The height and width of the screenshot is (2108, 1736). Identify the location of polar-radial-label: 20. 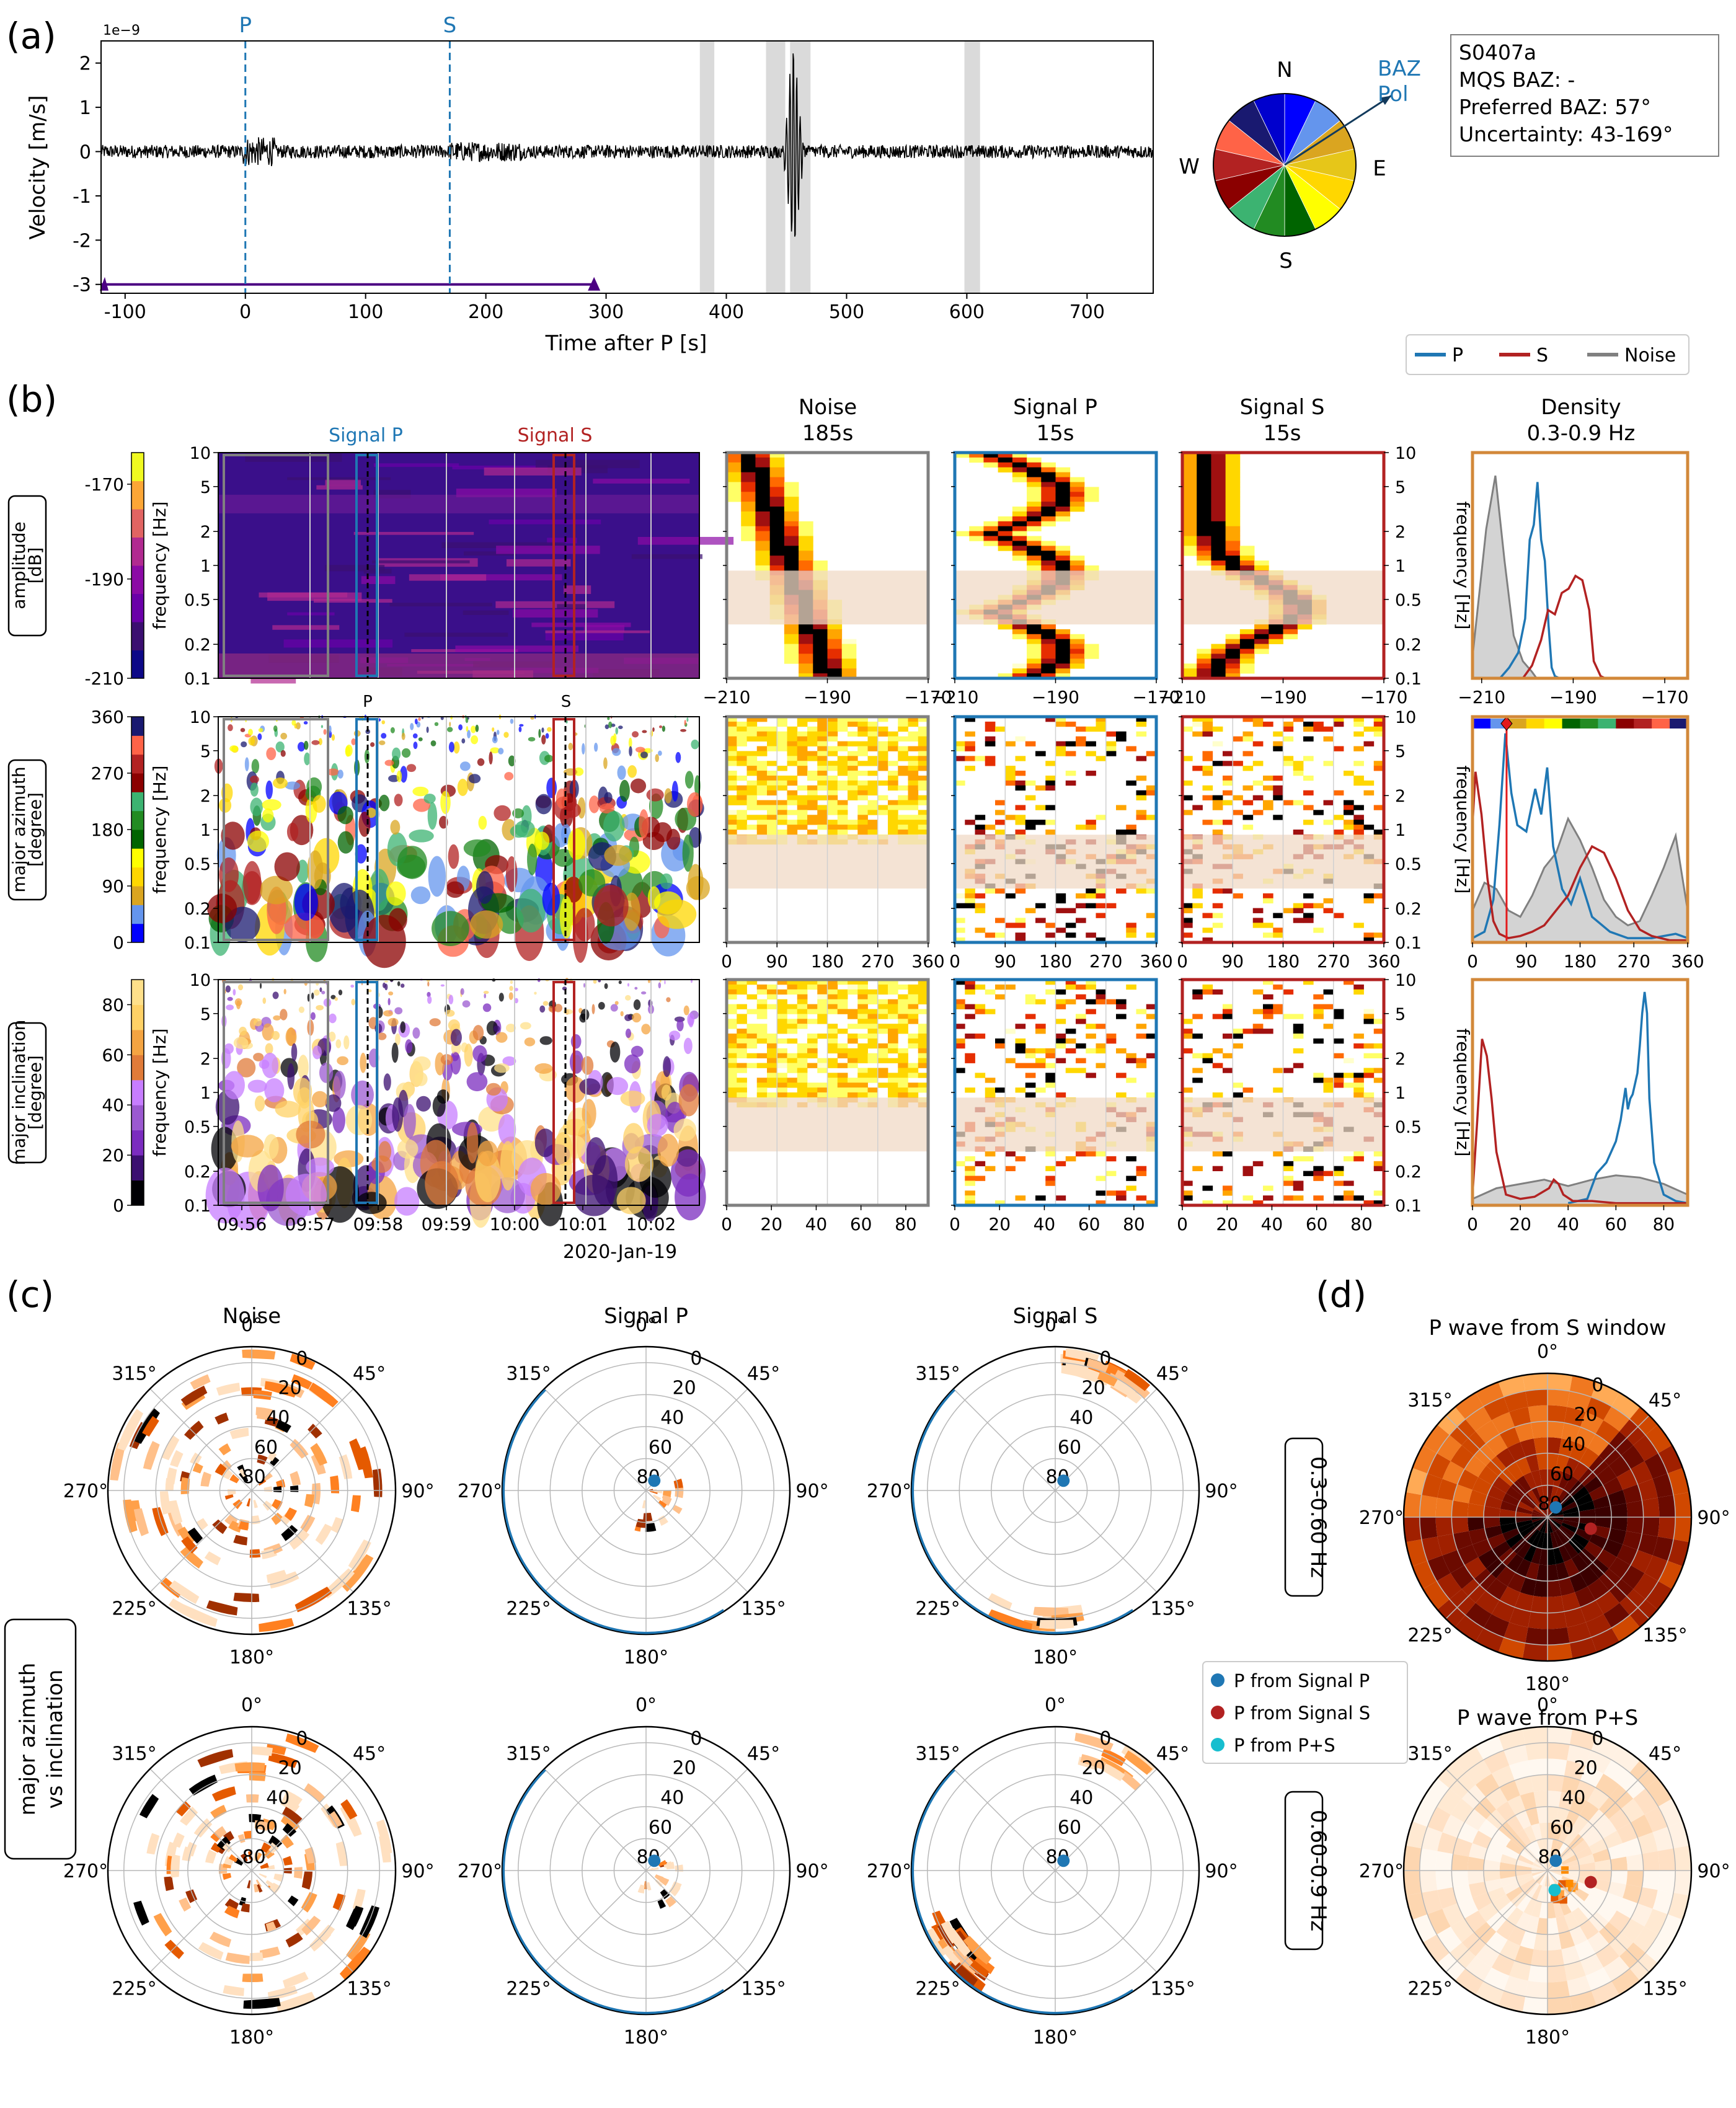
(1586, 1768).